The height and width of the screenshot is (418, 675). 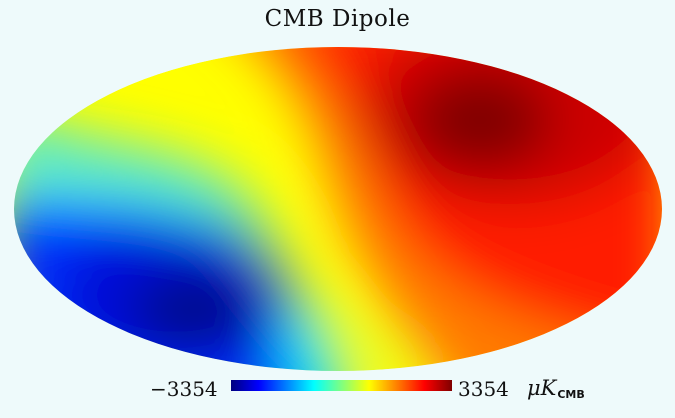 What do you see at coordinates (184, 389) in the screenshot?
I see `colorbar-min-label: −3354` at bounding box center [184, 389].